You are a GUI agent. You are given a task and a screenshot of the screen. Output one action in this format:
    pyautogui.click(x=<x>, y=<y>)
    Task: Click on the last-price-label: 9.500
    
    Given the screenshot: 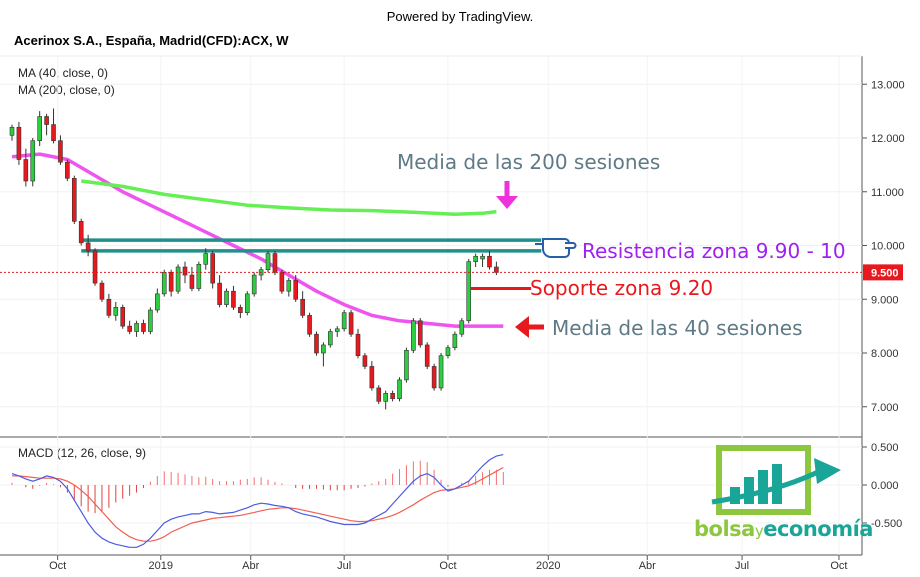 What is the action you would take?
    pyautogui.click(x=885, y=273)
    